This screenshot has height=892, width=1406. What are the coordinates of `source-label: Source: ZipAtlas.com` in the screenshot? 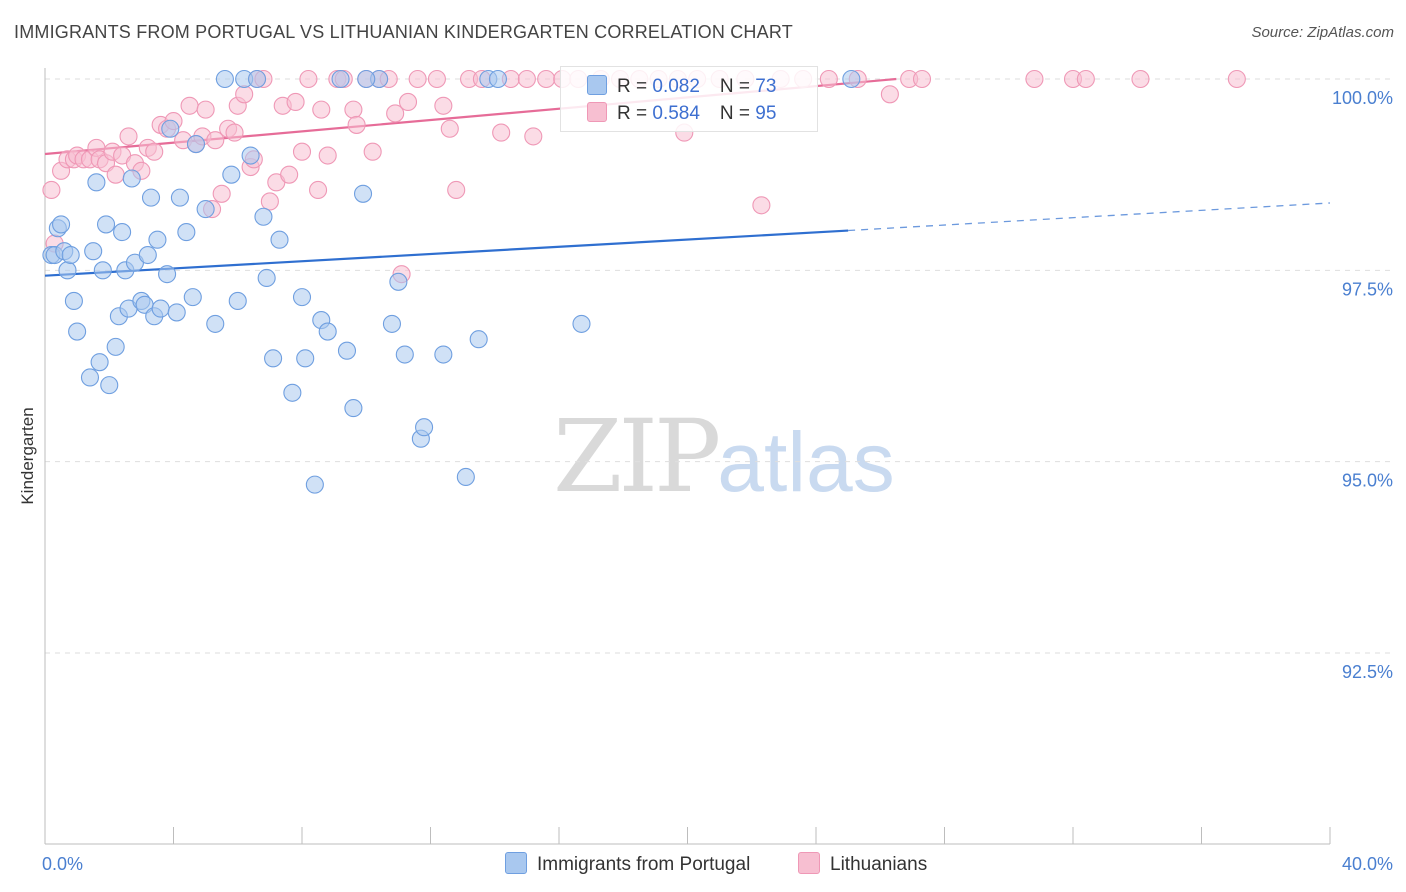 It's located at (1322, 32).